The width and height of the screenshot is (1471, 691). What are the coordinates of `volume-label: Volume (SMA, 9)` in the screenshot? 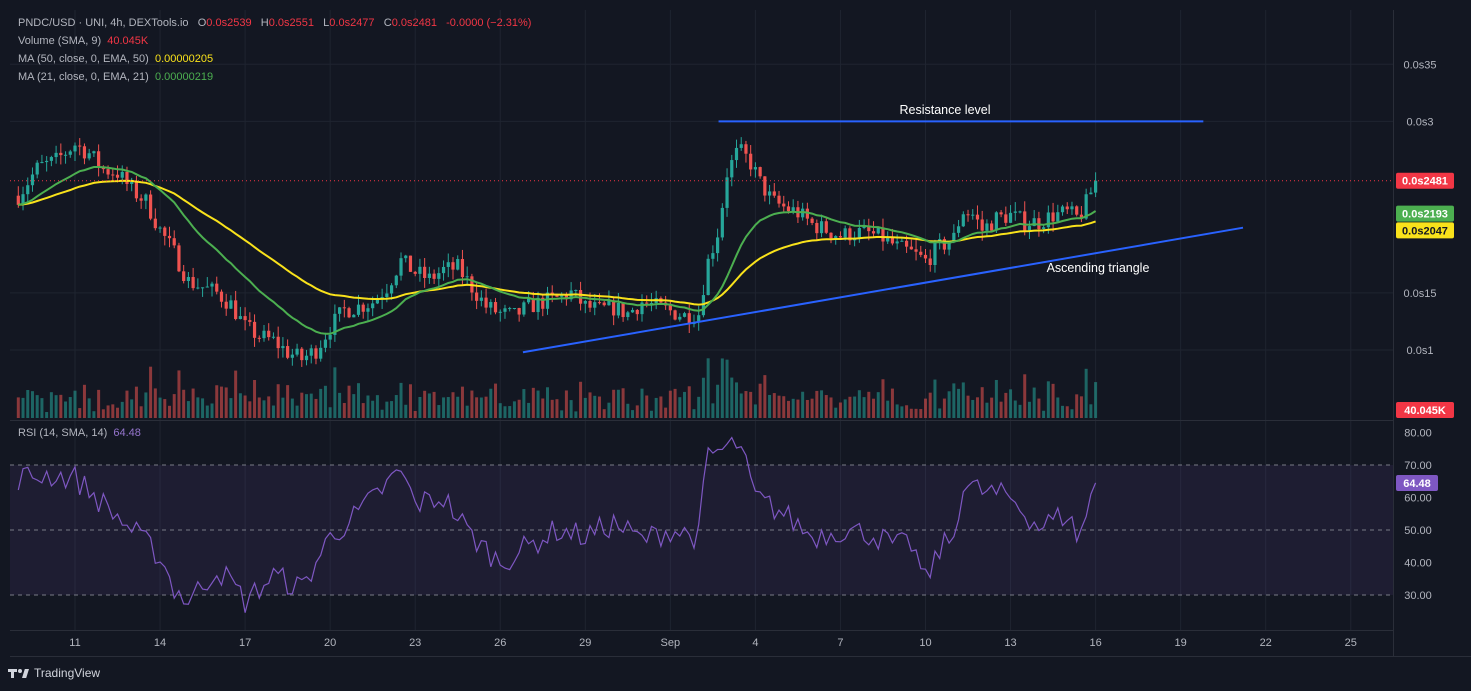 It's located at (60, 41).